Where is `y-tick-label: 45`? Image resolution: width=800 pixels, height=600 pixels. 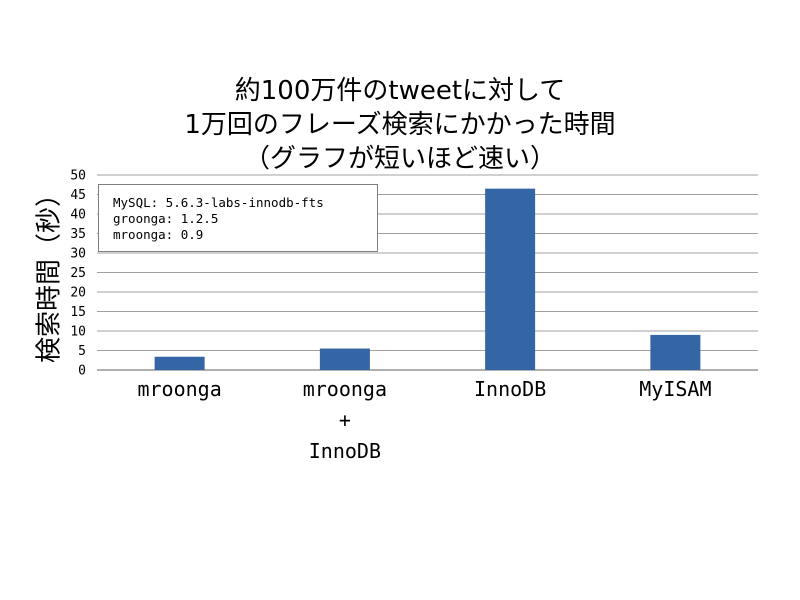 y-tick-label: 45 is located at coordinates (78, 195).